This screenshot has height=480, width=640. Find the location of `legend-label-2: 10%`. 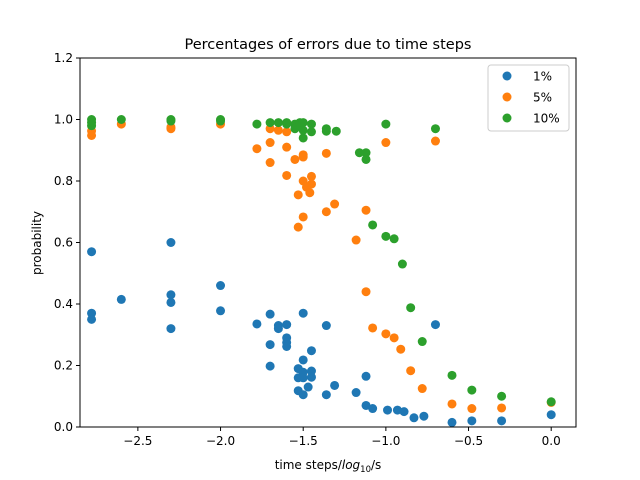

legend-label-2: 10% is located at coordinates (546, 119).